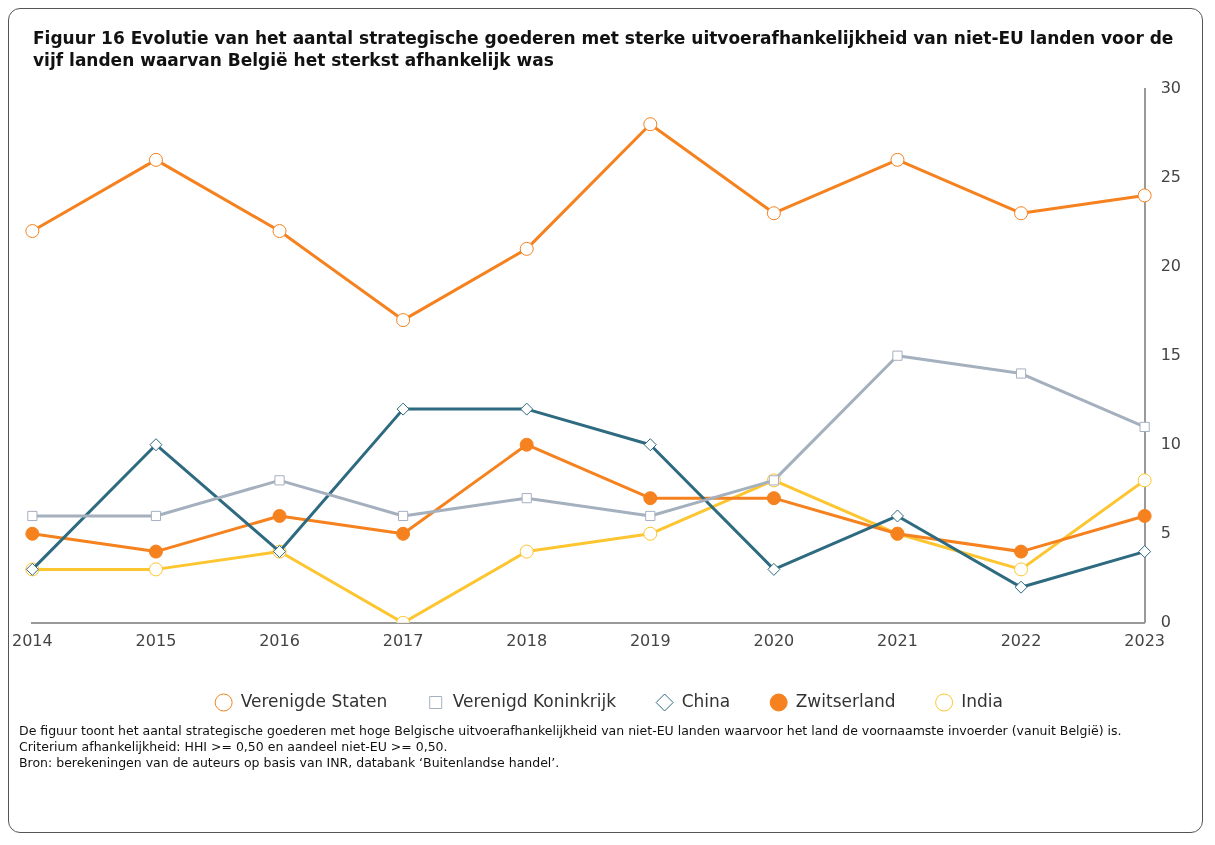 The image size is (1215, 845). Describe the element at coordinates (290, 763) in the screenshot. I see `text: Bron: berekeningen van de auteurs op basis van INR, databank ‘Buitenlandse handel’.` at that location.